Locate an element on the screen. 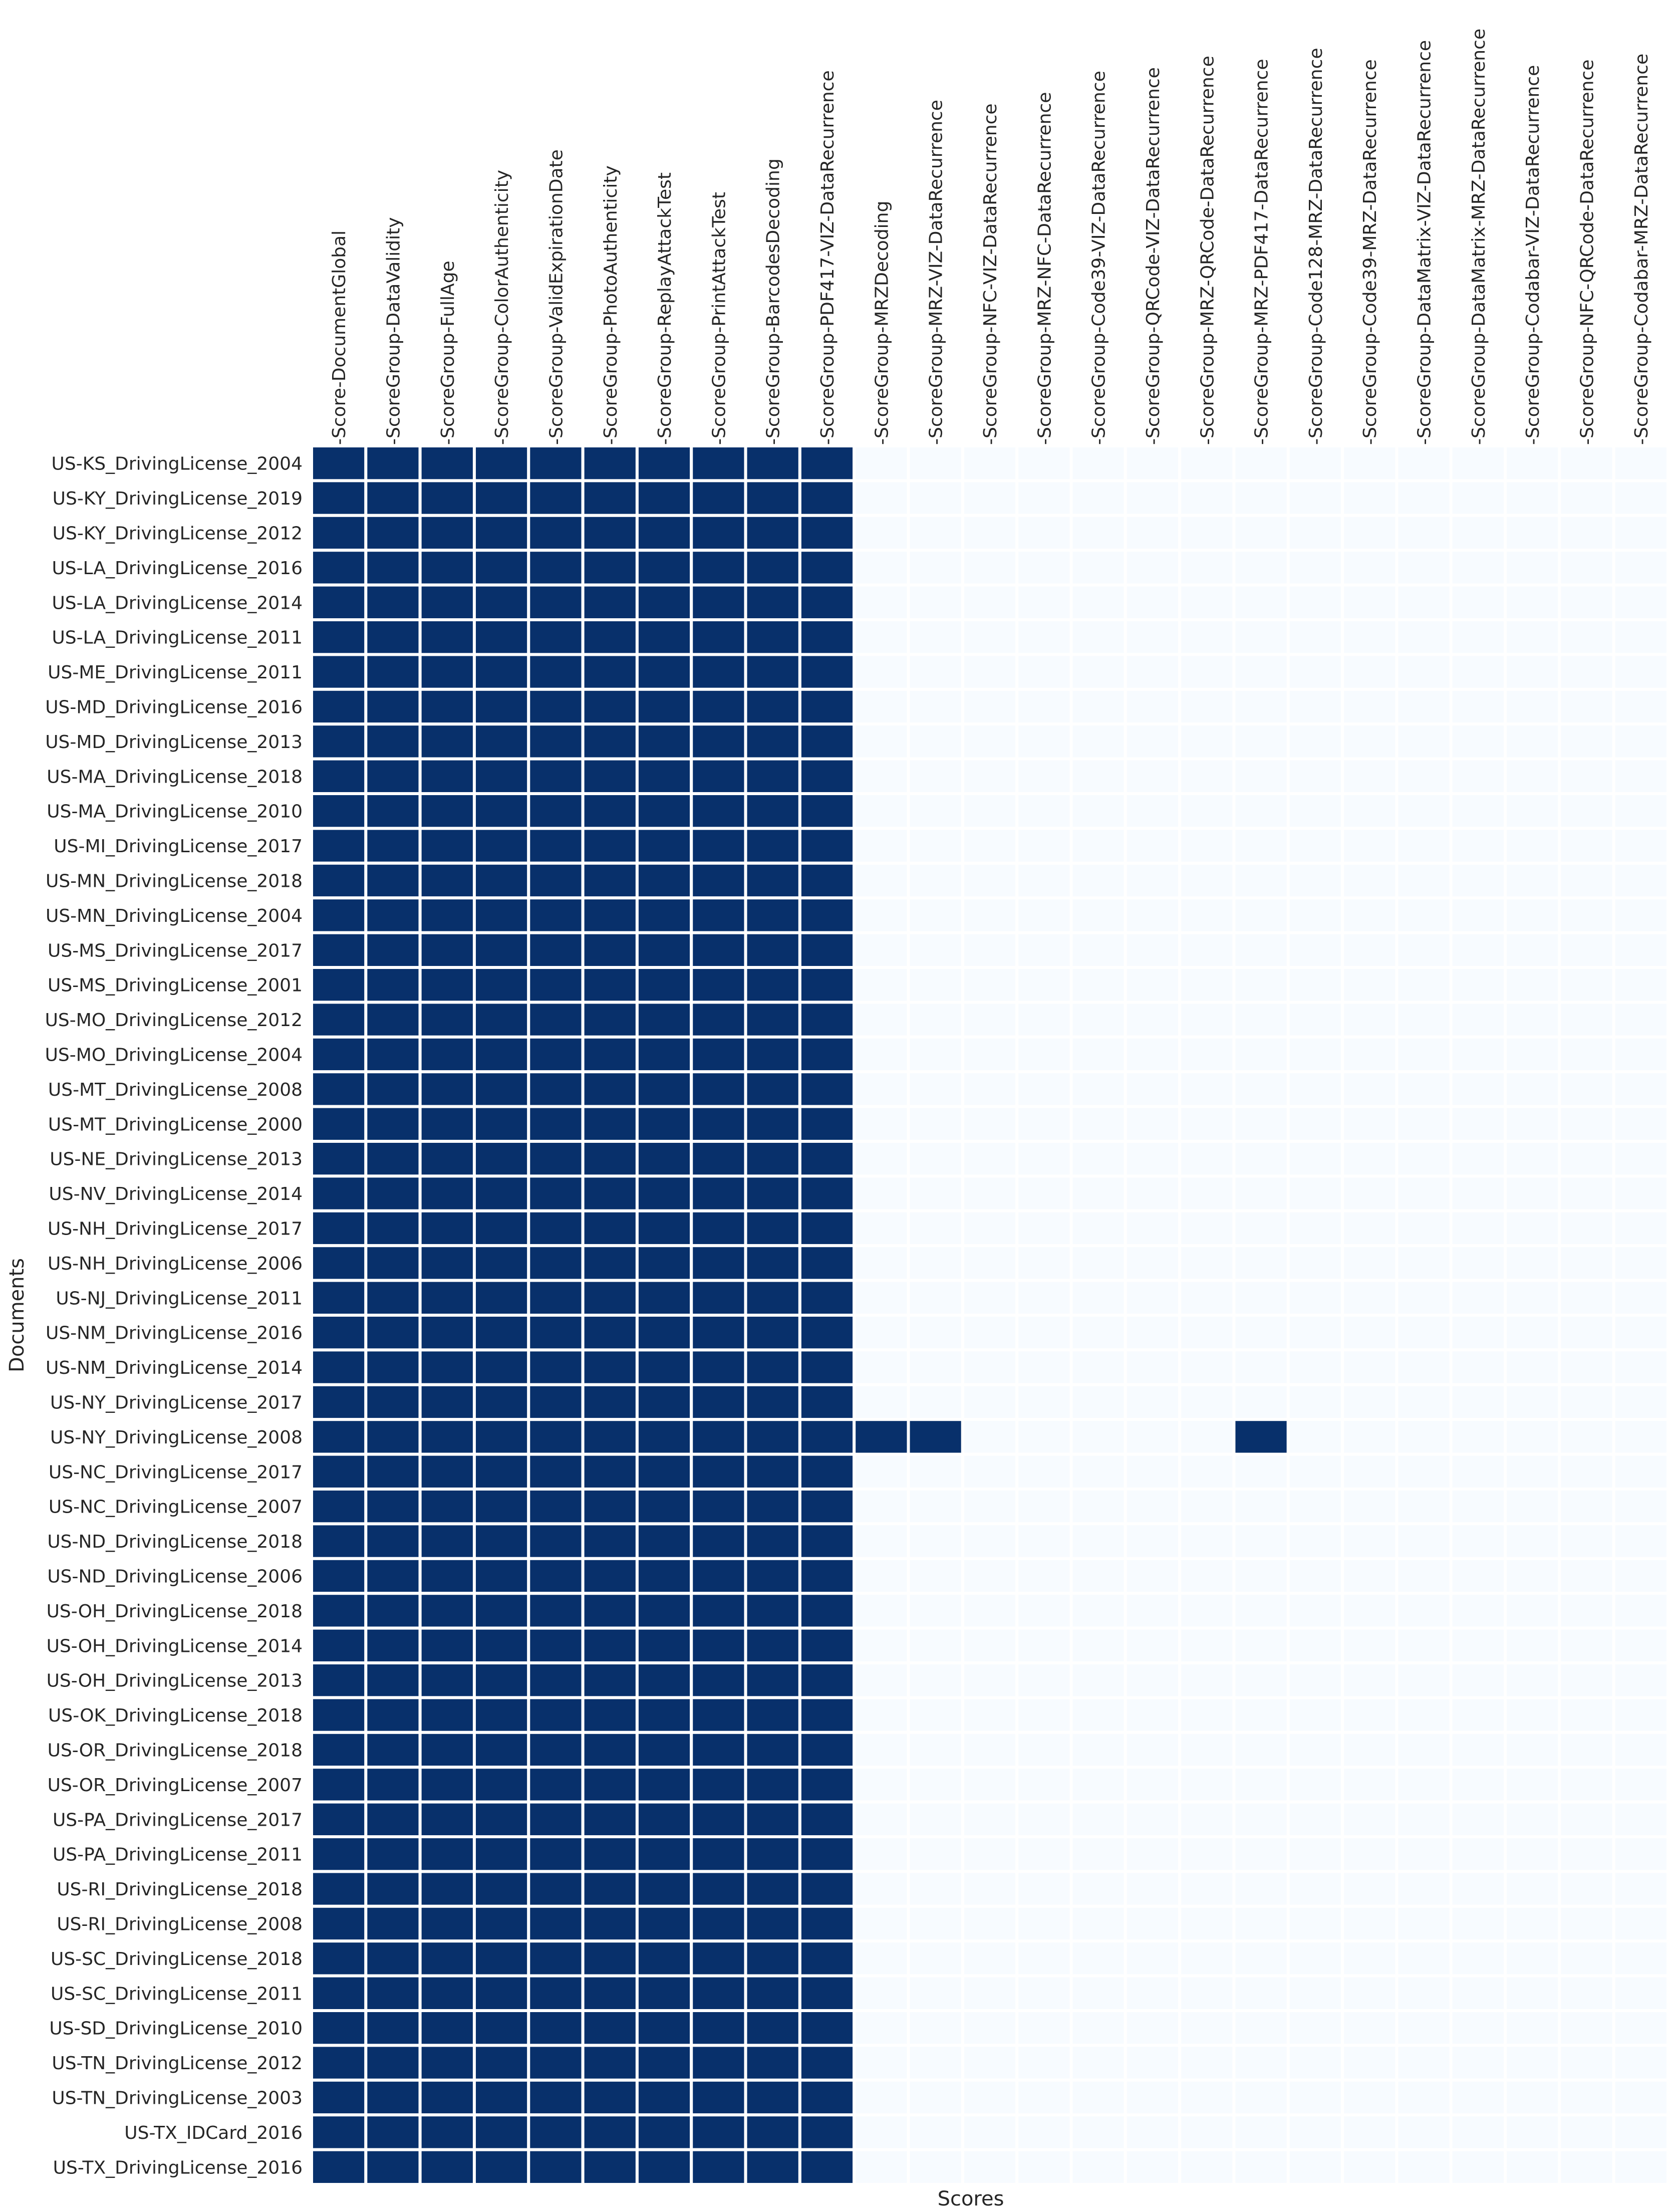 The height and width of the screenshot is (2212, 1673). y-axis-label: Documents is located at coordinates (17, 1315).